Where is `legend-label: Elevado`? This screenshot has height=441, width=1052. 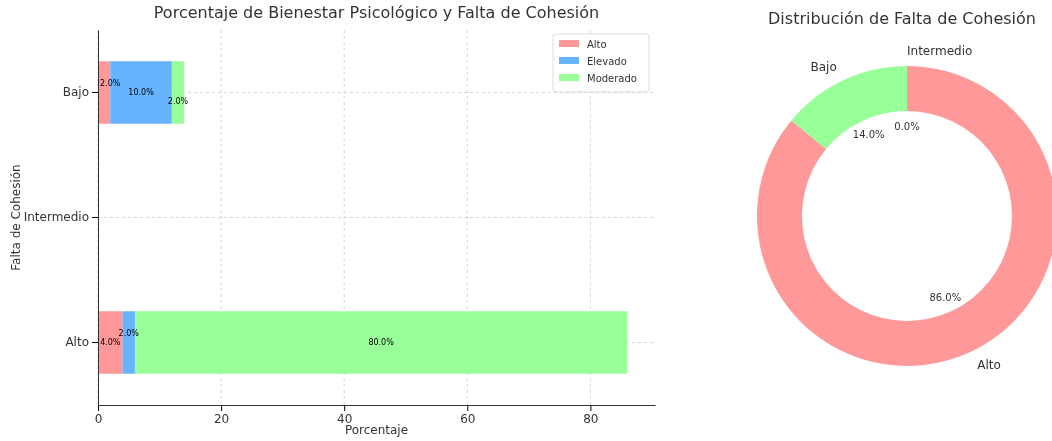 legend-label: Elevado is located at coordinates (607, 61).